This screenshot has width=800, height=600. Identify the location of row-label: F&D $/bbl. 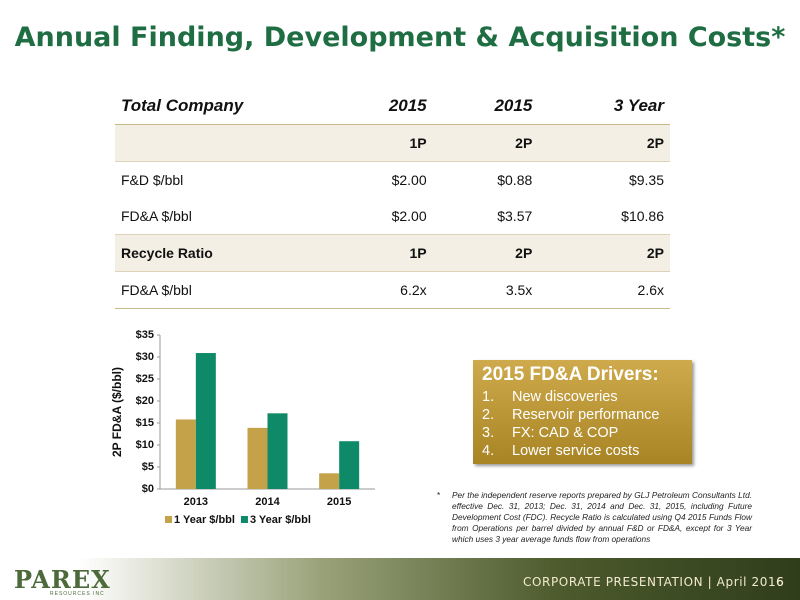
(152, 180).